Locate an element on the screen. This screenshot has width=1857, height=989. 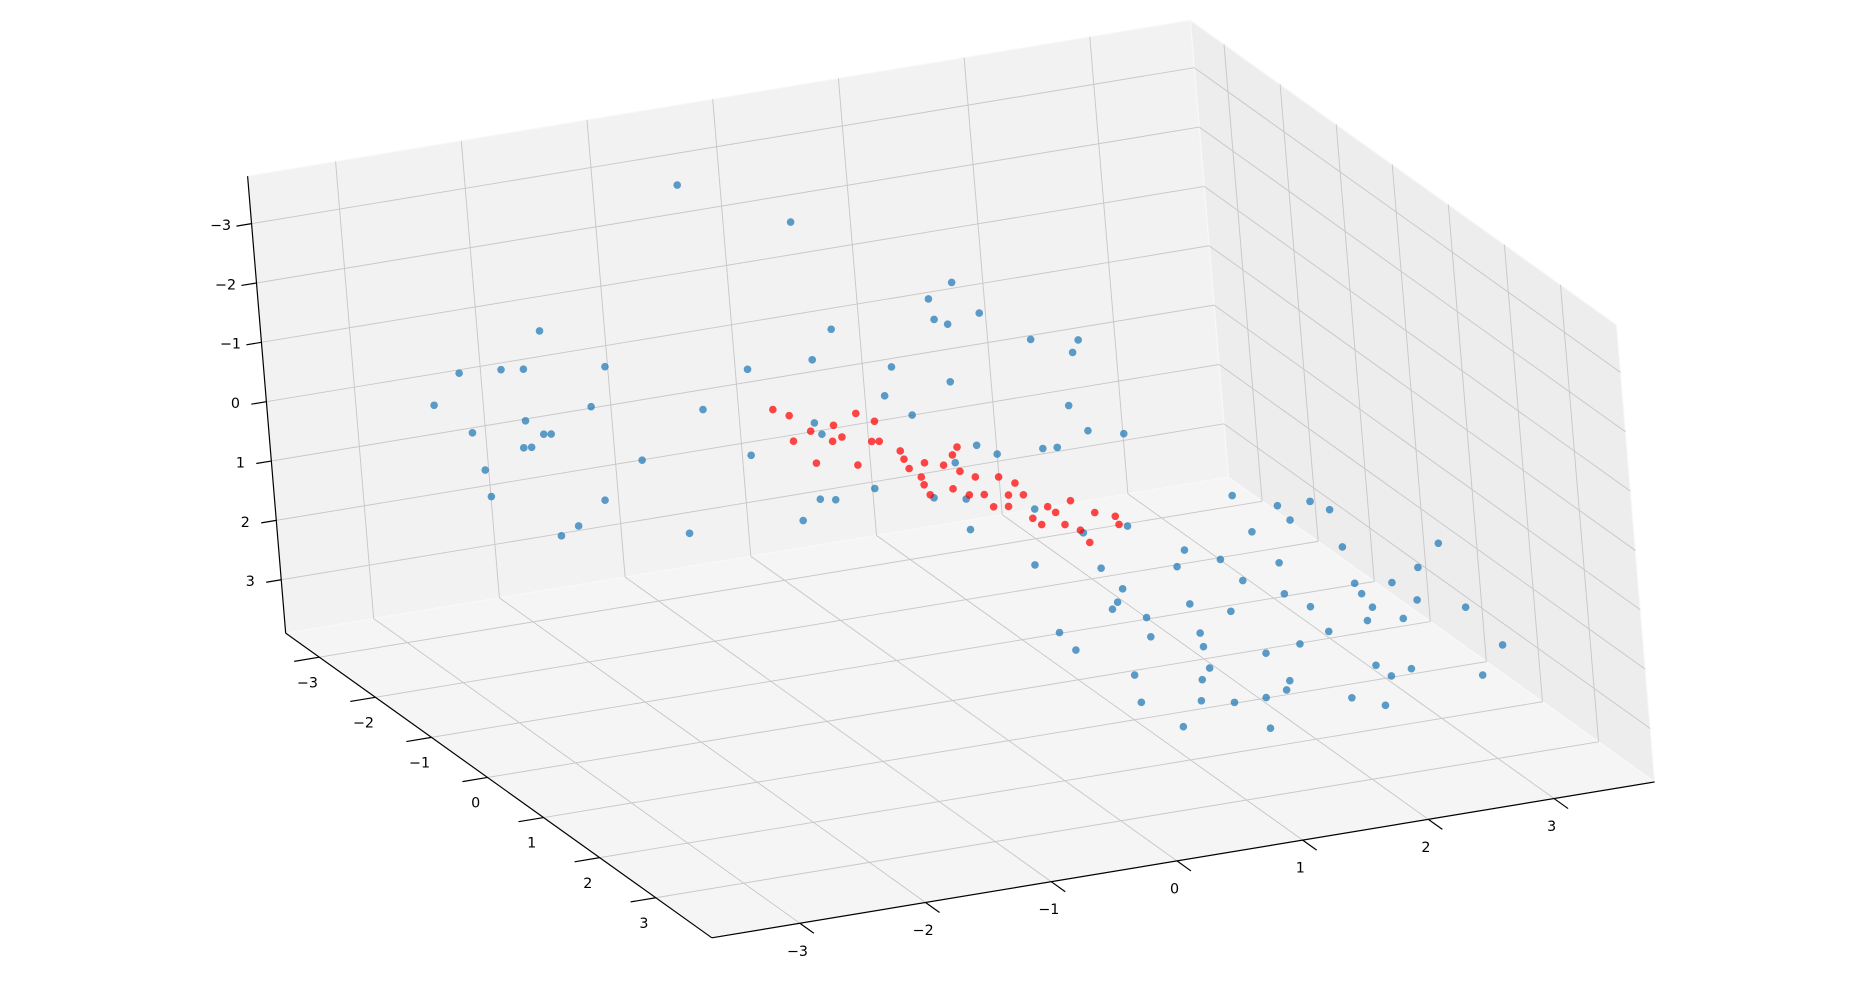
z-axis is located at coordinates (267, 405).